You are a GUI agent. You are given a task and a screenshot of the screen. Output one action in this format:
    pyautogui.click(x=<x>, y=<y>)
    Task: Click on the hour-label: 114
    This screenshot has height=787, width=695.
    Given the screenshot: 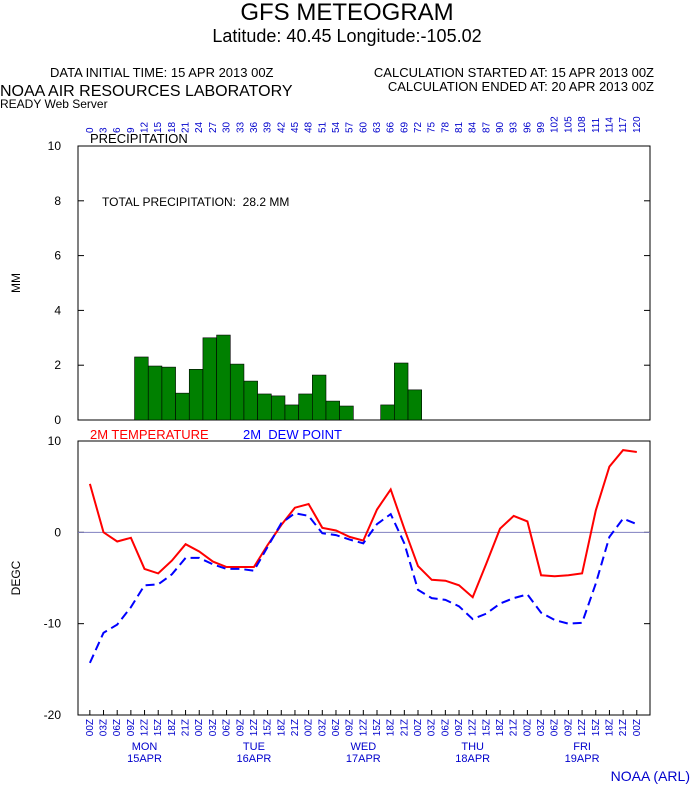 What is the action you would take?
    pyautogui.click(x=609, y=125)
    